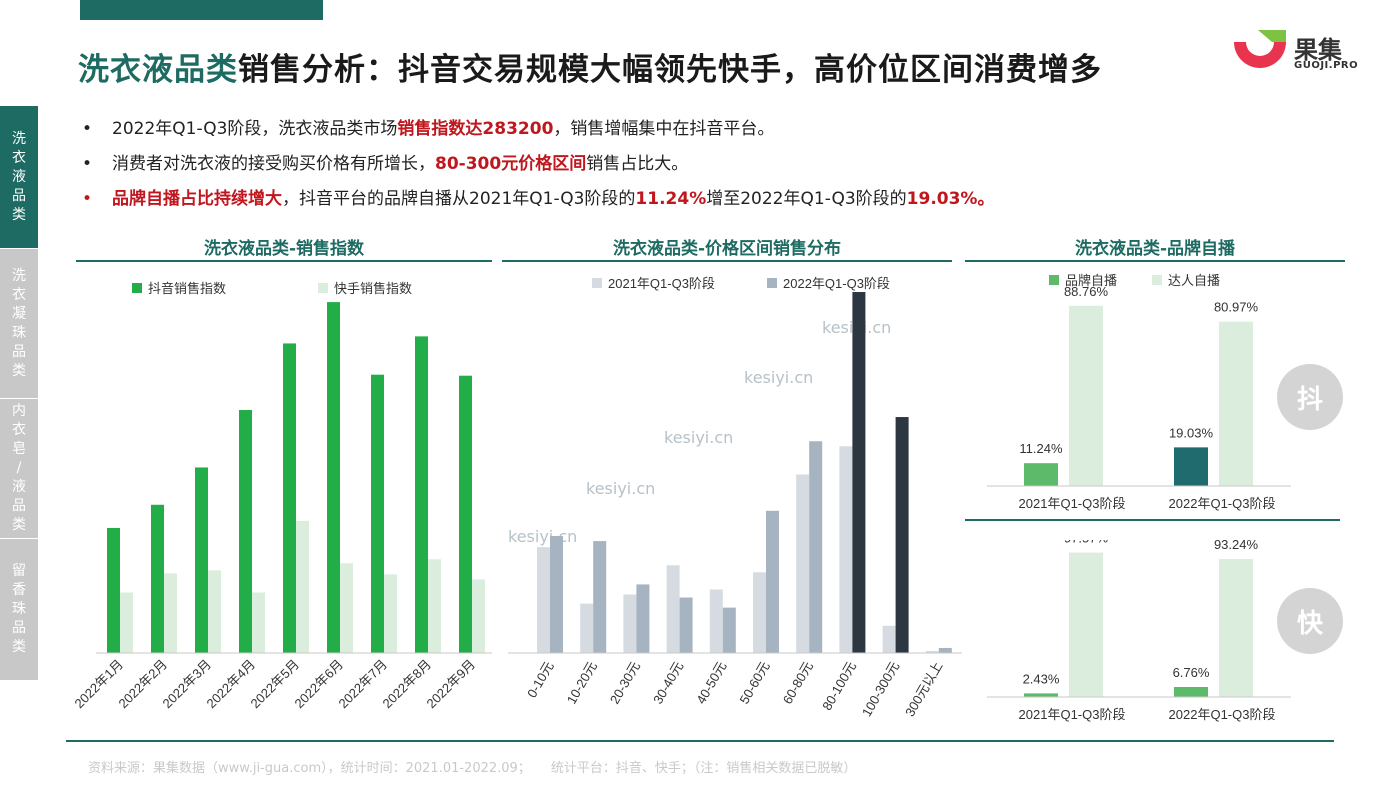  What do you see at coordinates (1260, 49) in the screenshot?
I see `logo-icon` at bounding box center [1260, 49].